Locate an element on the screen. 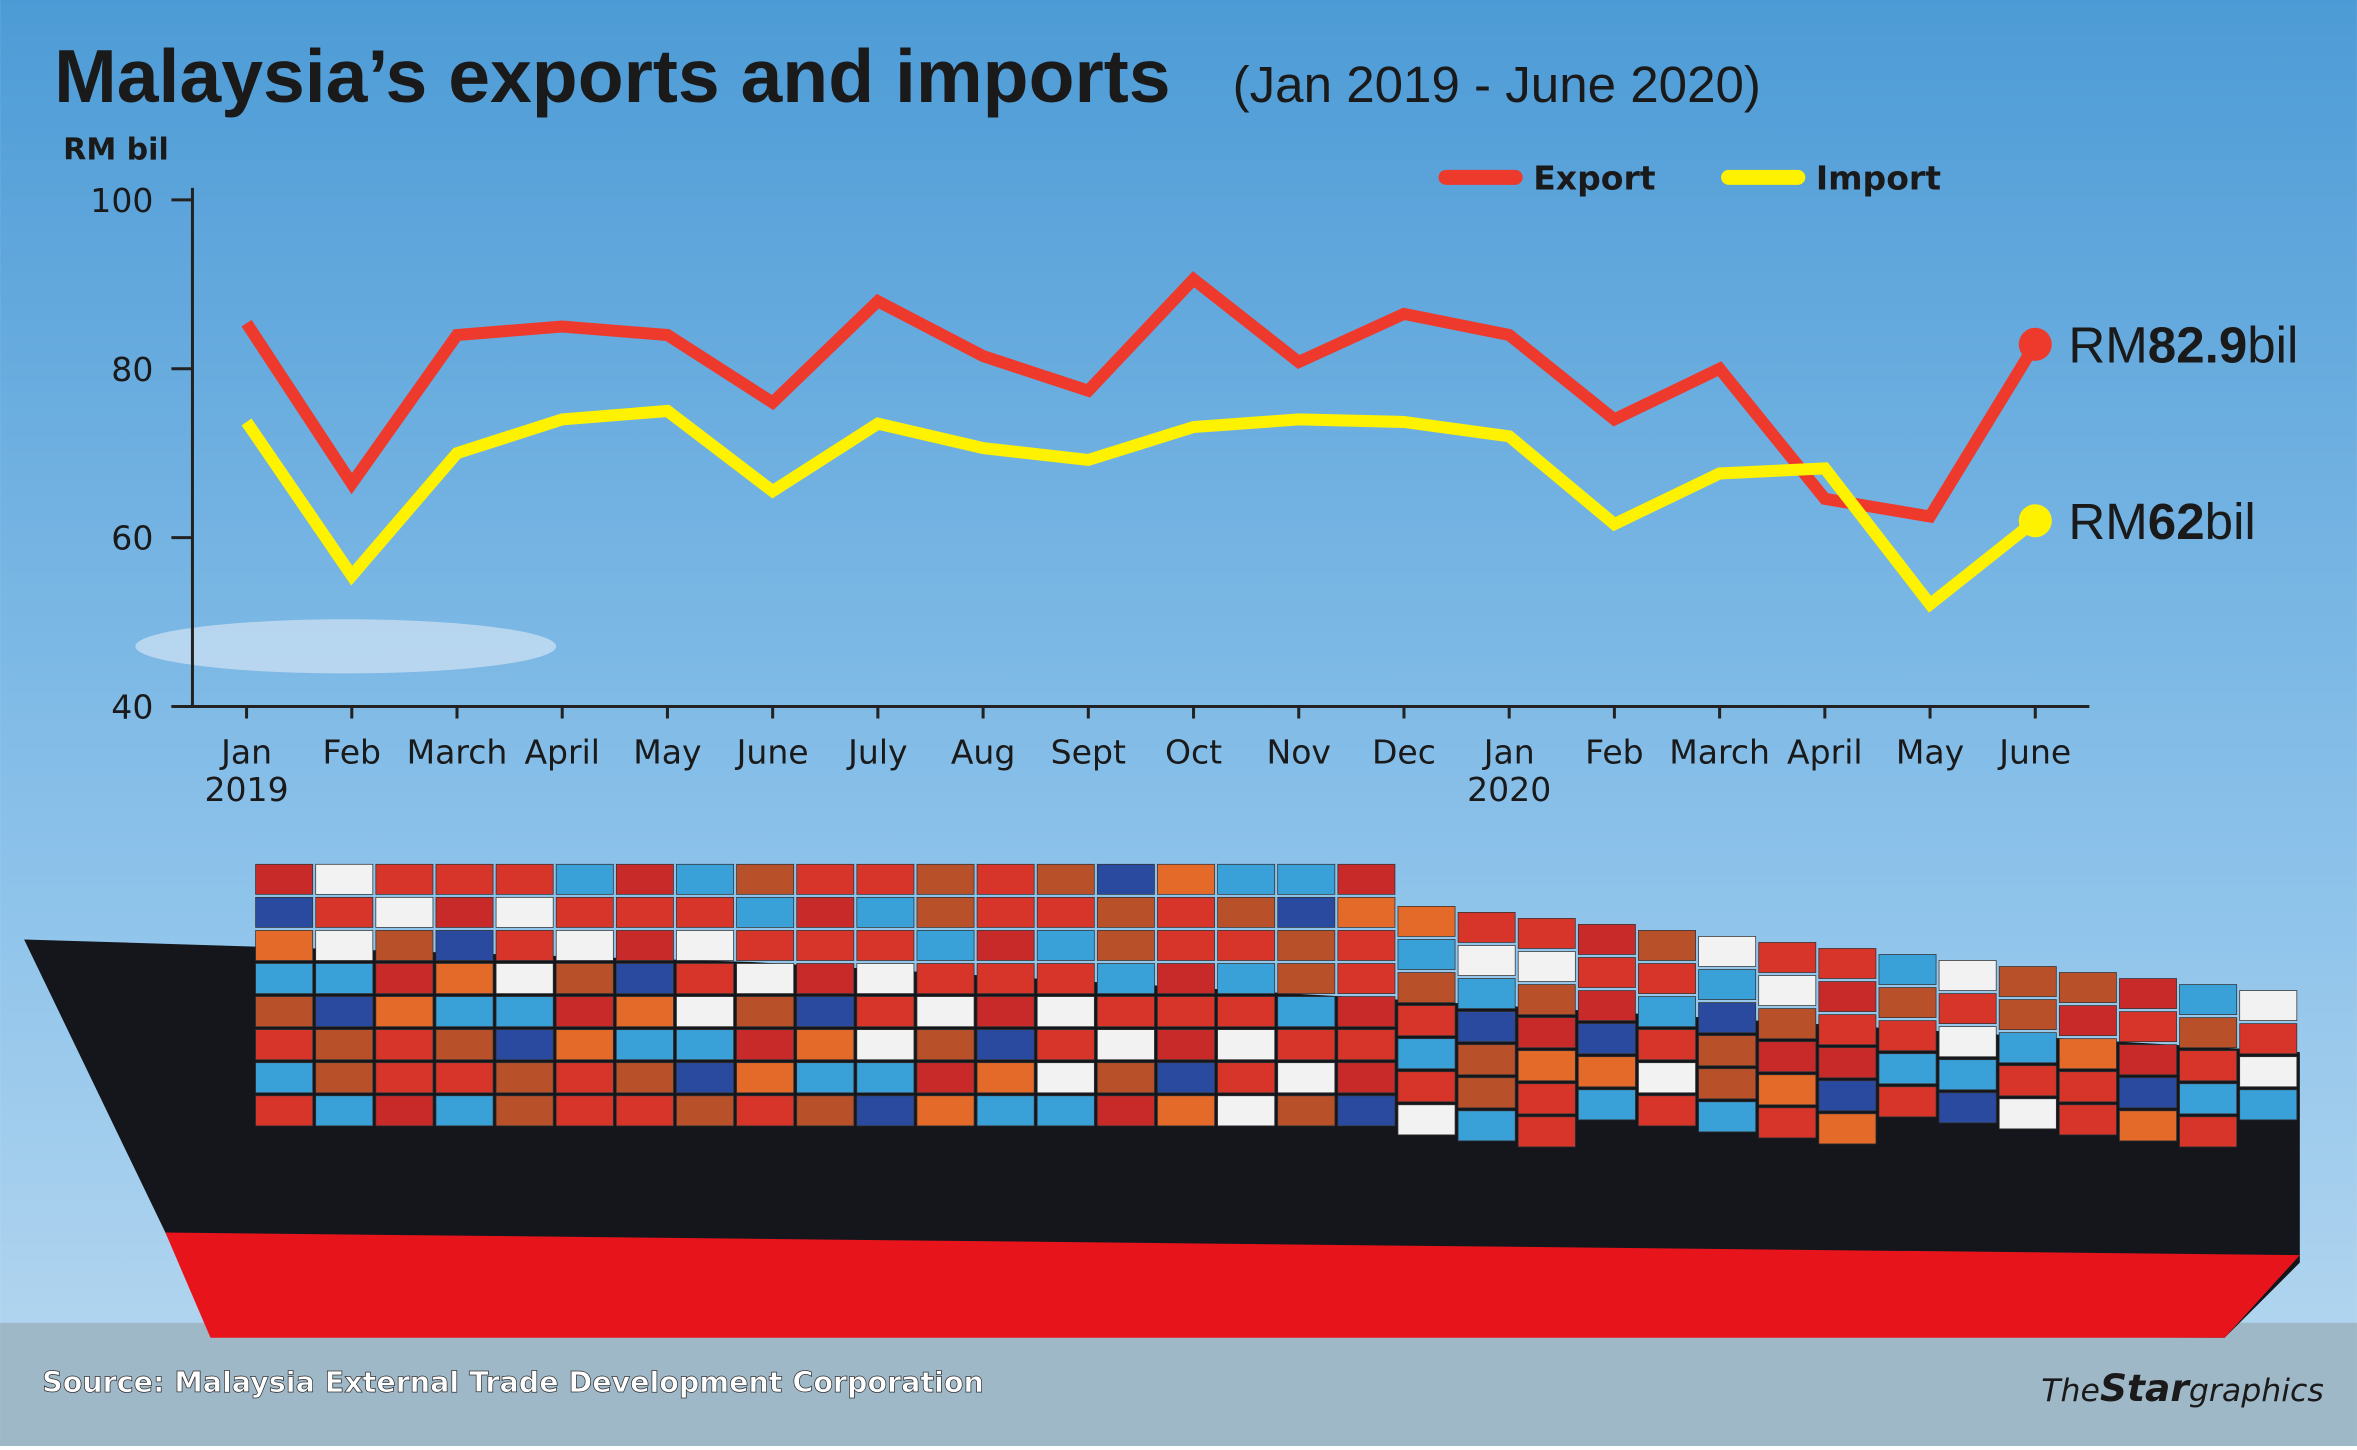  series-line is located at coordinates (1140, 508).